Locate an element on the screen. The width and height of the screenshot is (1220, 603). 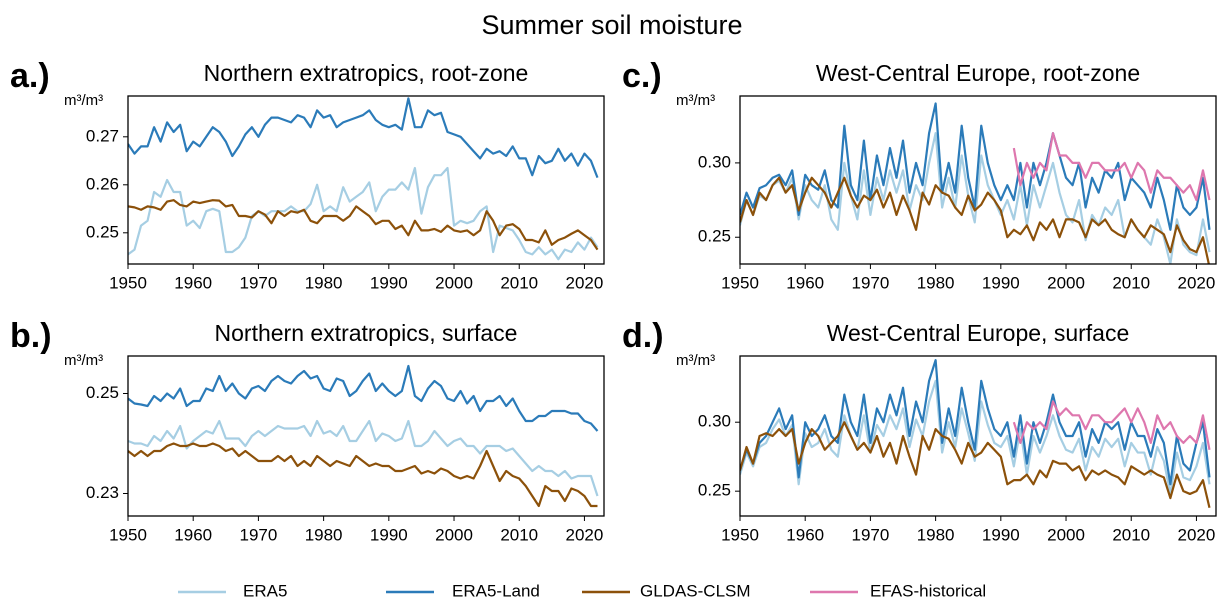
subplot-title: West-Central Europe, root-zone is located at coordinates (978, 73).